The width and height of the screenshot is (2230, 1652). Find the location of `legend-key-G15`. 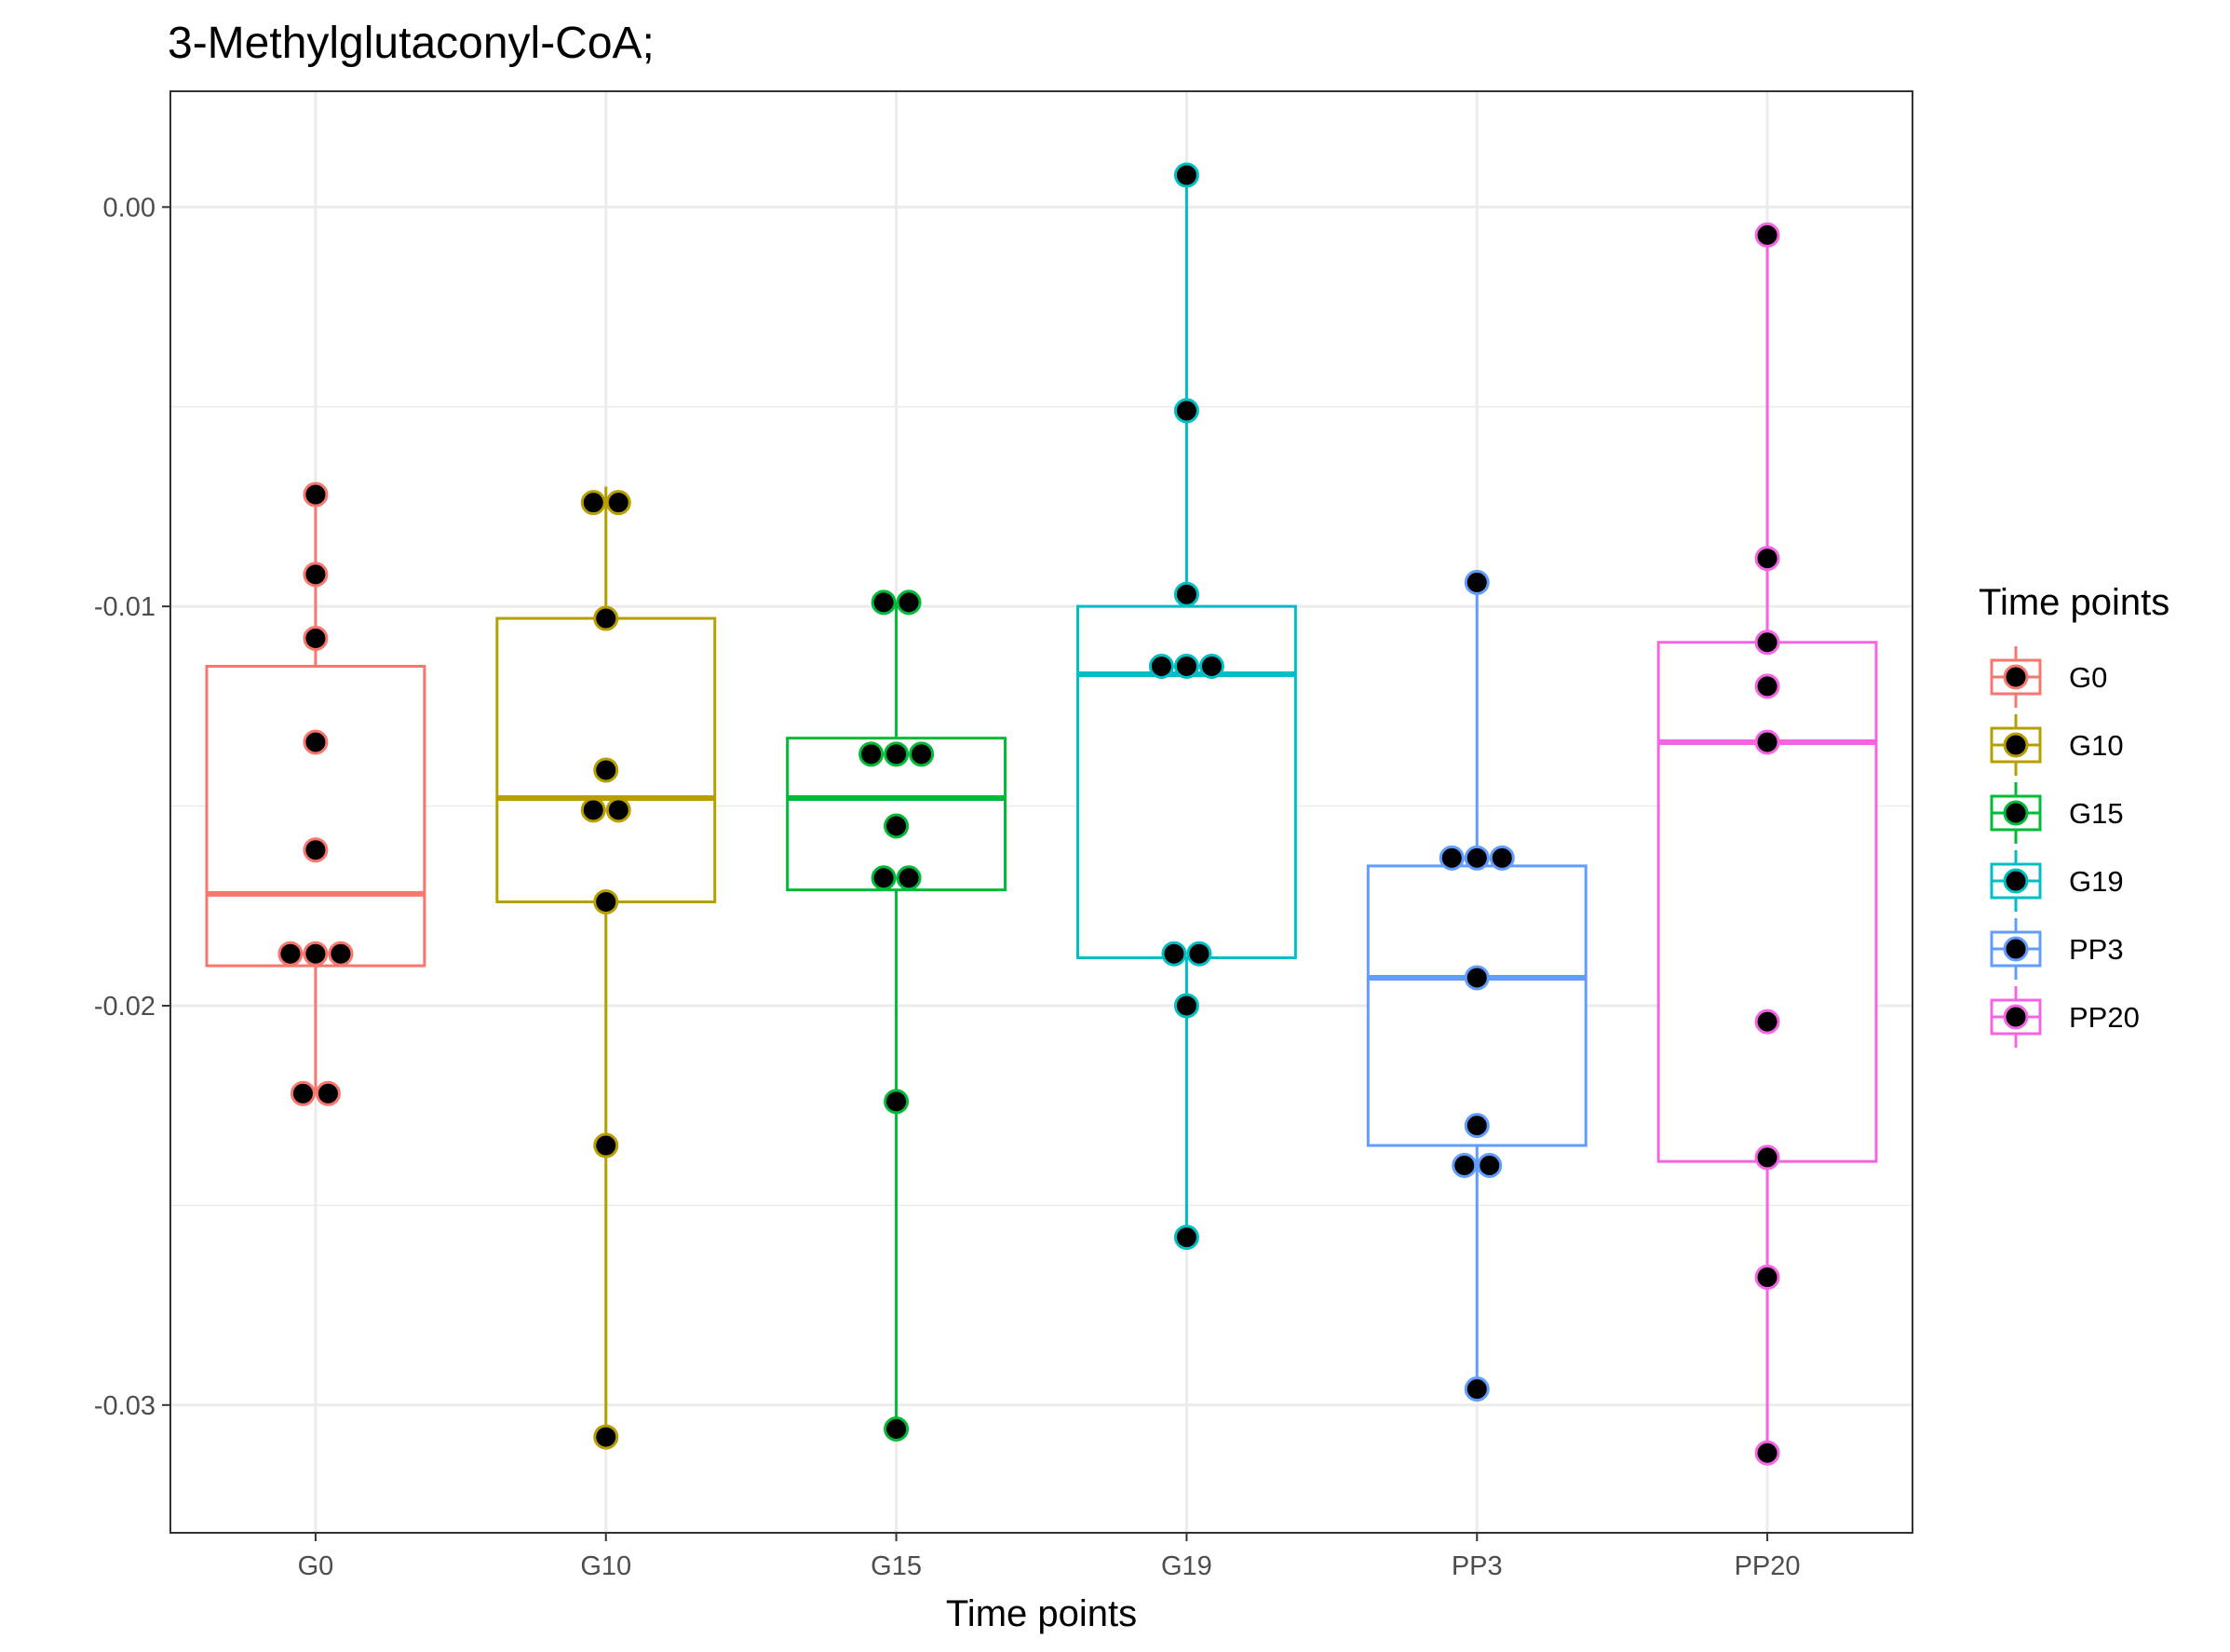

legend-key-G15 is located at coordinates (2016, 813).